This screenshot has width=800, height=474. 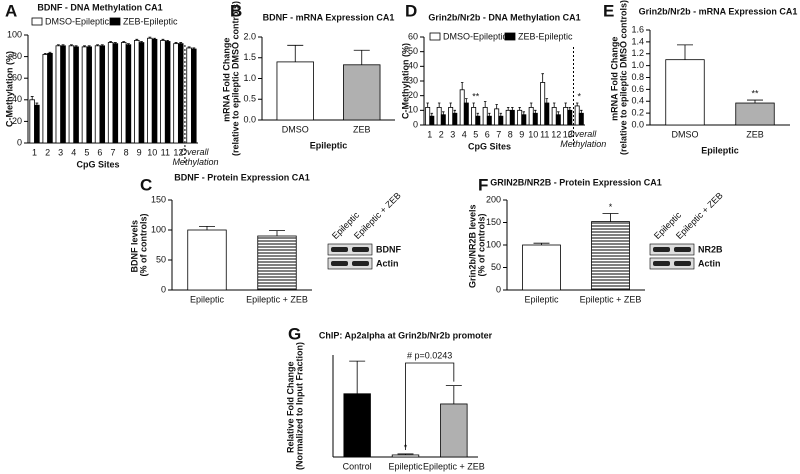 I want to click on legend-swatch, so click(x=510, y=36).